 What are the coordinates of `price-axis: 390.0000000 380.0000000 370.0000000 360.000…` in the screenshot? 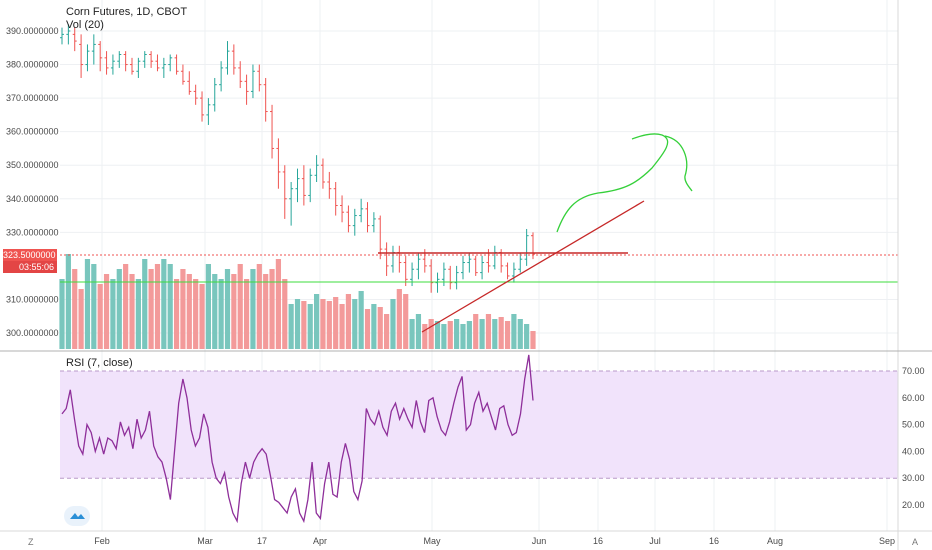 It's located at (32, 182).